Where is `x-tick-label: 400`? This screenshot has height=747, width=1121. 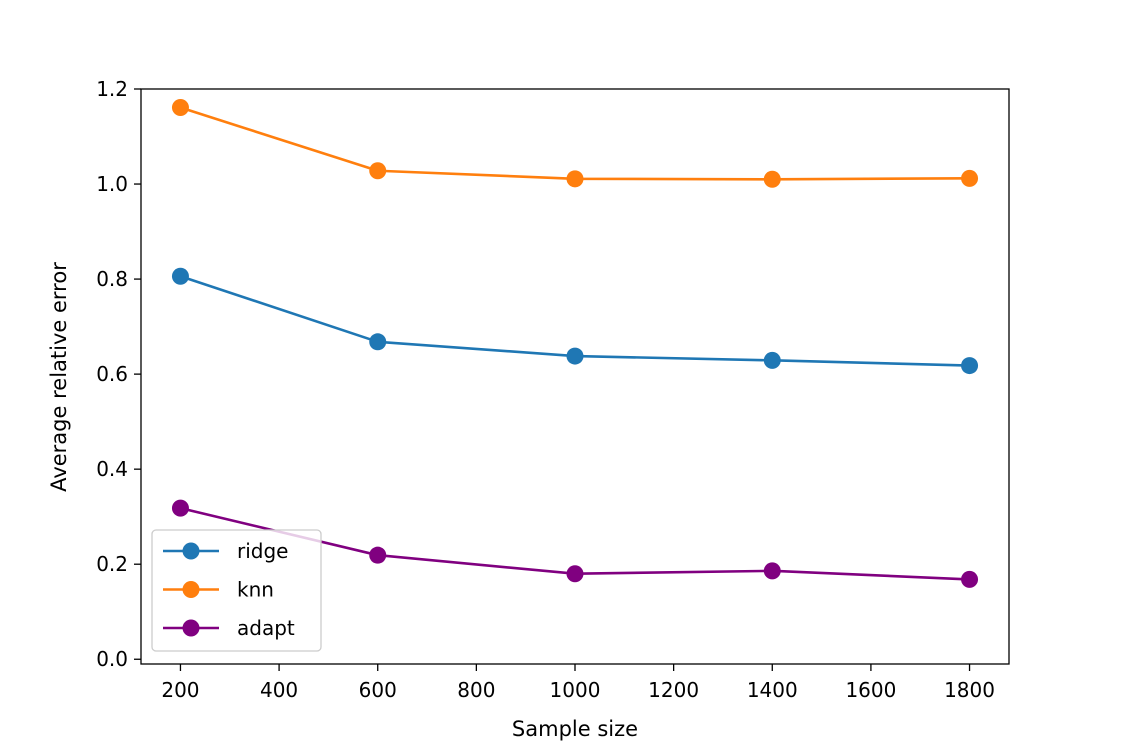
x-tick-label: 400 is located at coordinates (279, 690).